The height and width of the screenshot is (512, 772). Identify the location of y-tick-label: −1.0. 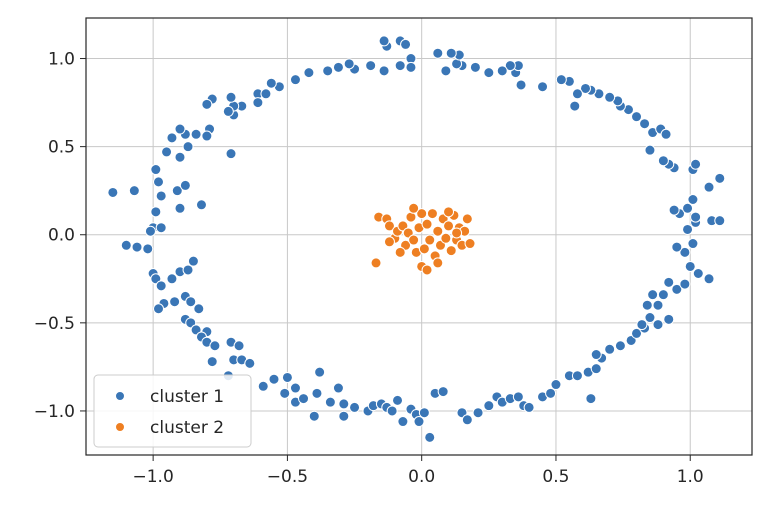
(54, 412).